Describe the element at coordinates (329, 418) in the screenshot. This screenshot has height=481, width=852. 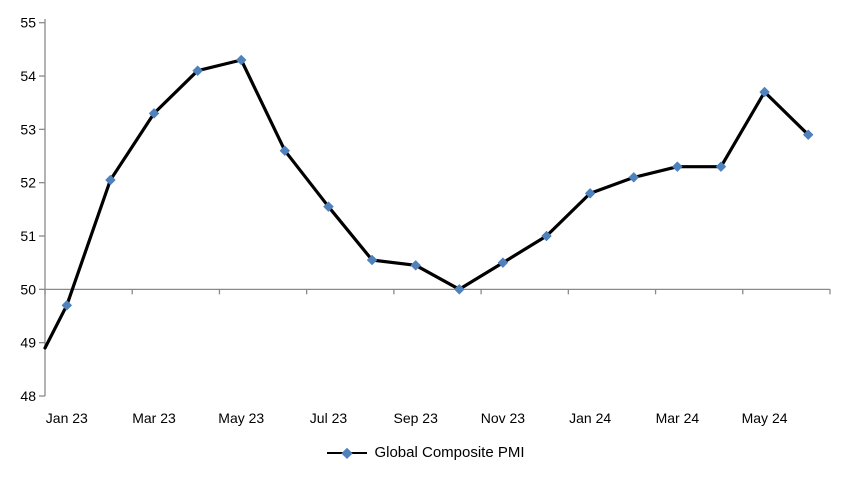
I see `x-axis-tick-label: Jul 23` at that location.